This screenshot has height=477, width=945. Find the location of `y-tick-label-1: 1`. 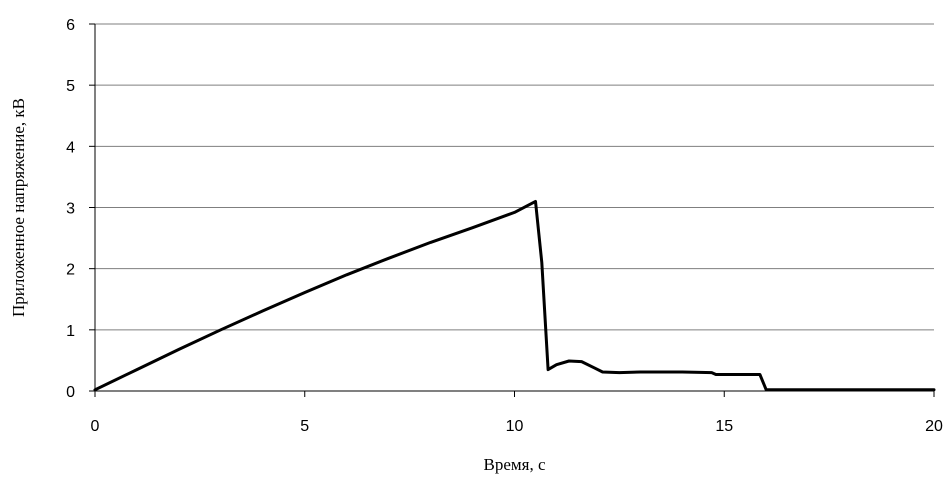

y-tick-label-1: 1 is located at coordinates (70, 331).